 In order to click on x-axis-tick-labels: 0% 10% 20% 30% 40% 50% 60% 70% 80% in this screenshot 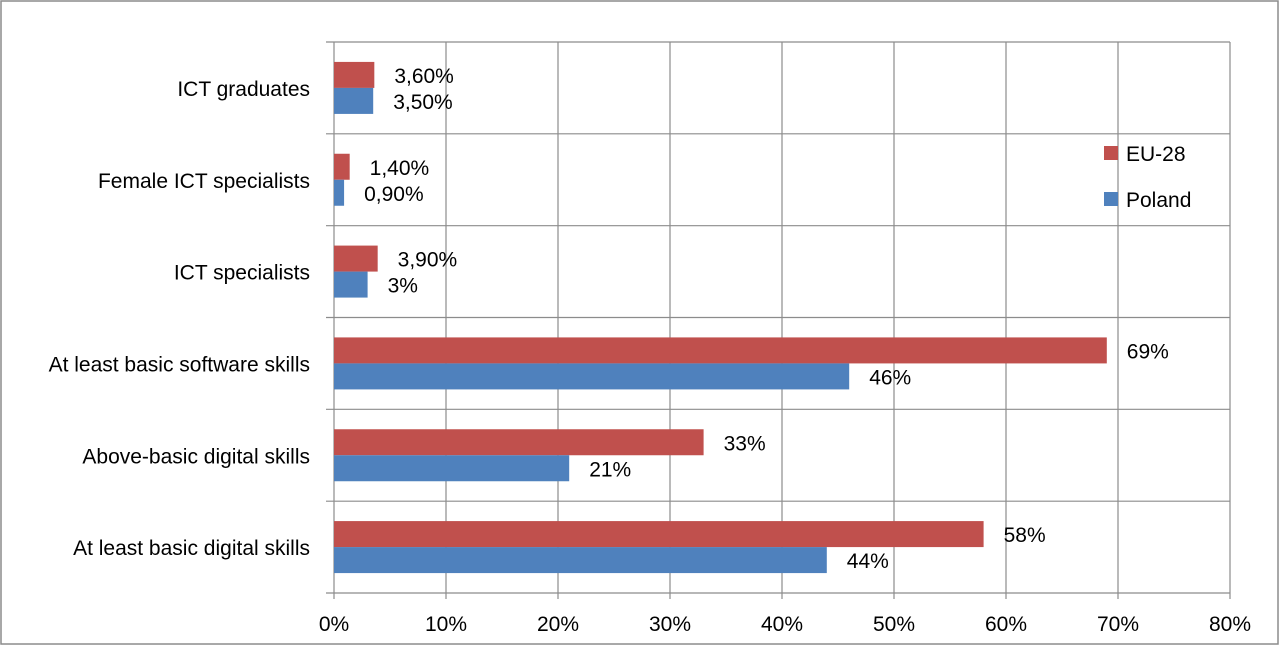, I will do `click(785, 624)`.